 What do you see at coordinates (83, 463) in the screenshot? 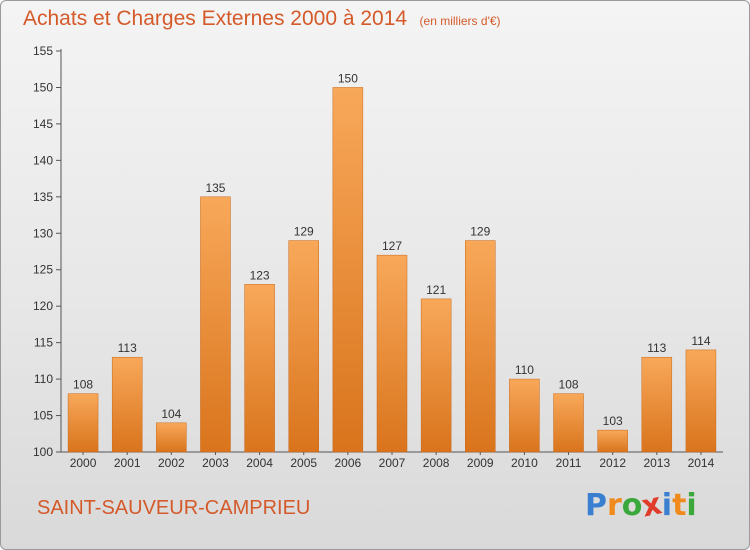
I see `x-tick-label-2000: 2000` at bounding box center [83, 463].